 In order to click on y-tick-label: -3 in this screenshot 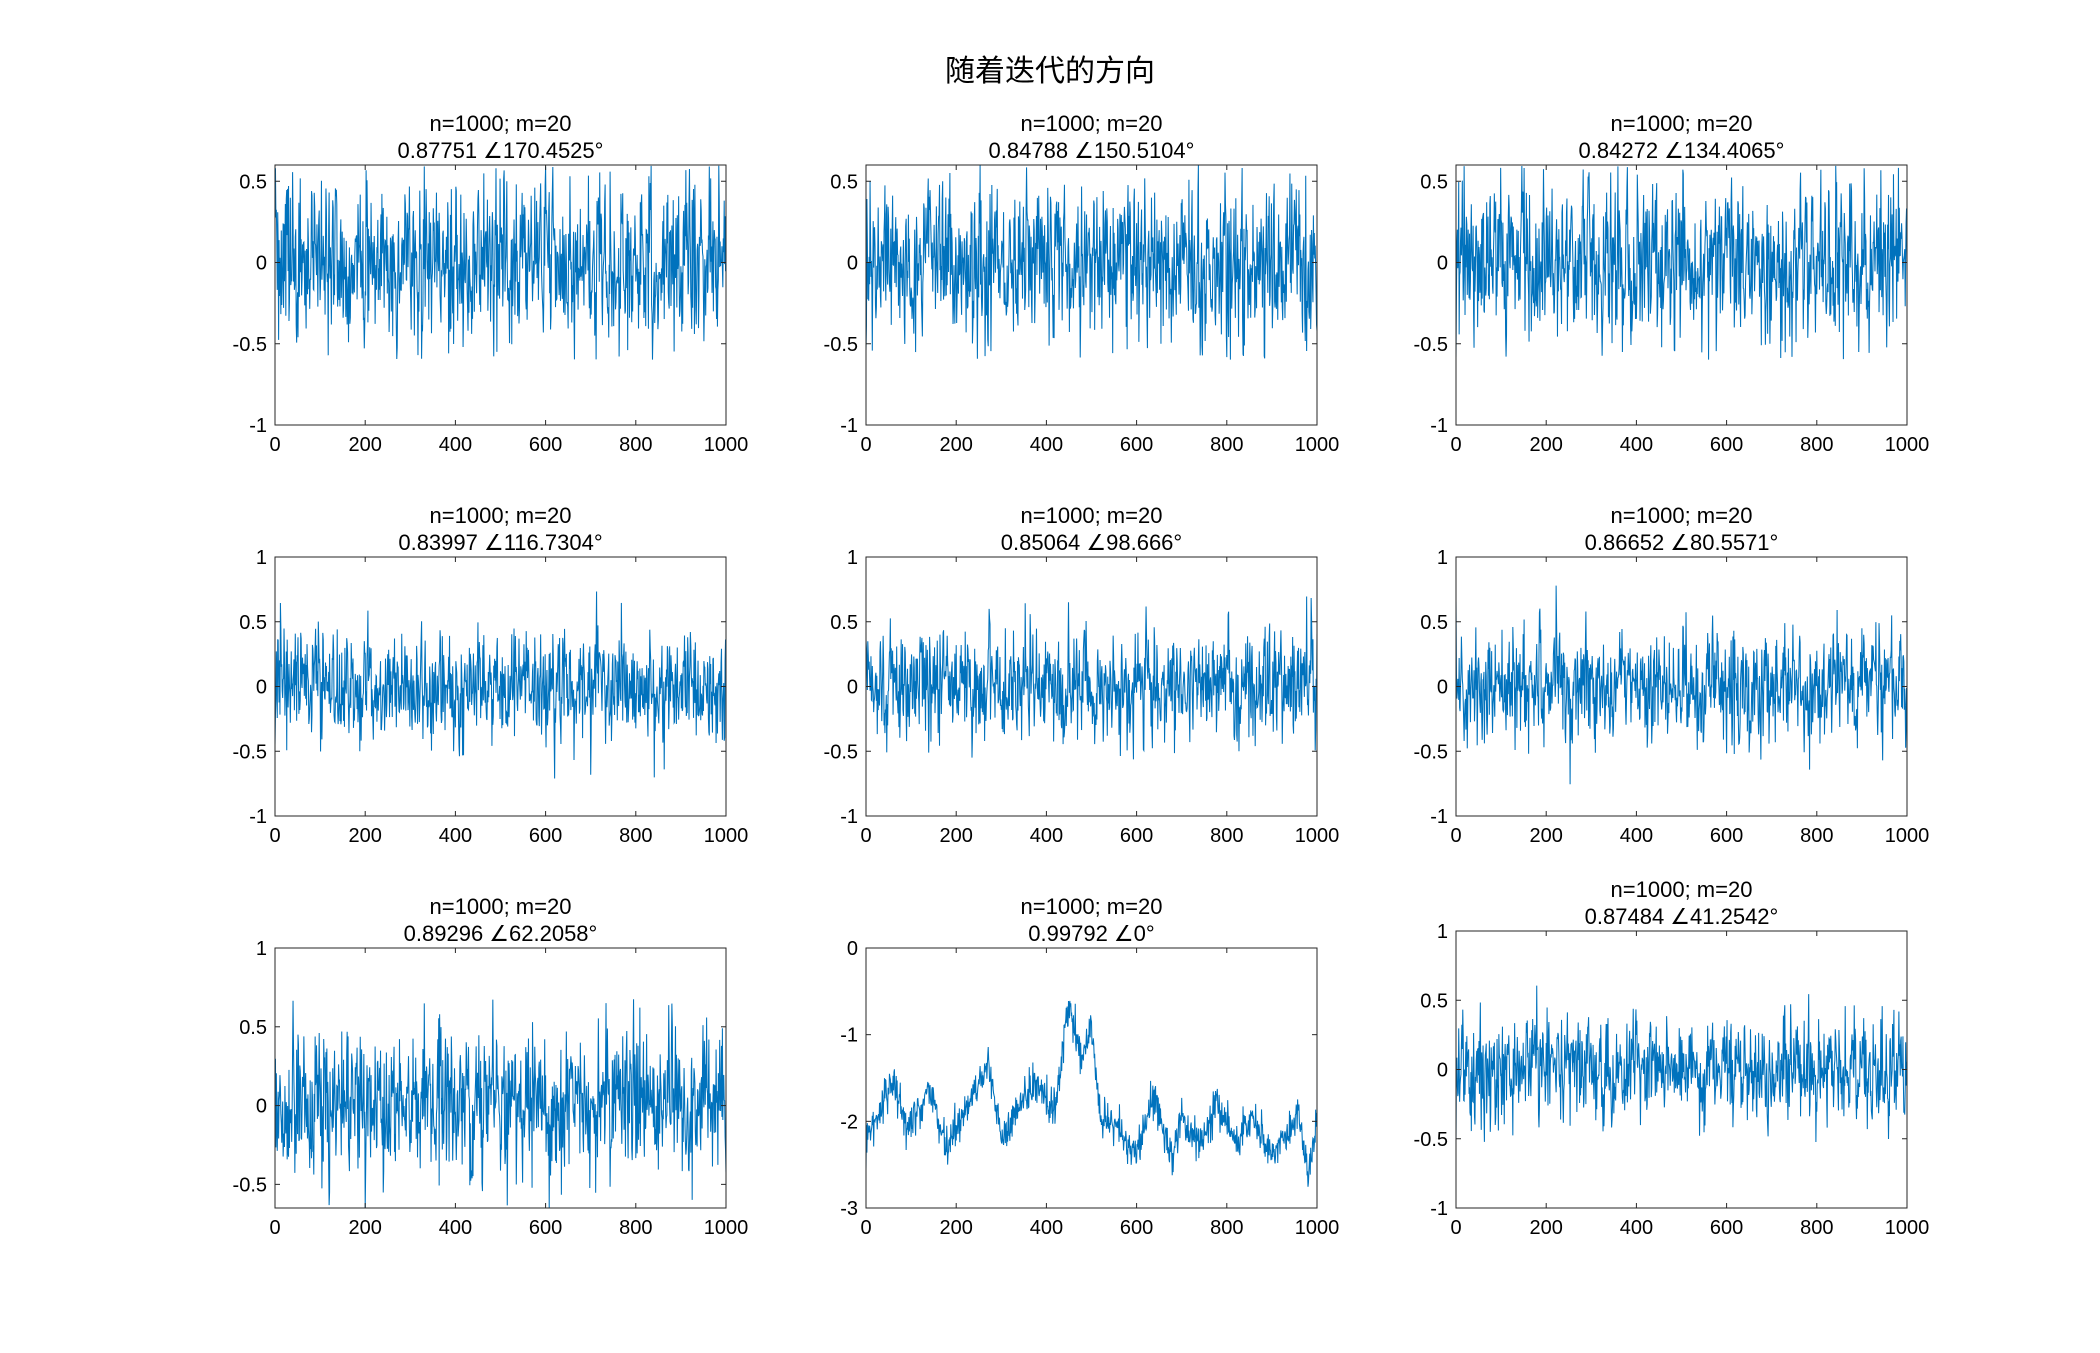, I will do `click(849, 1209)`.